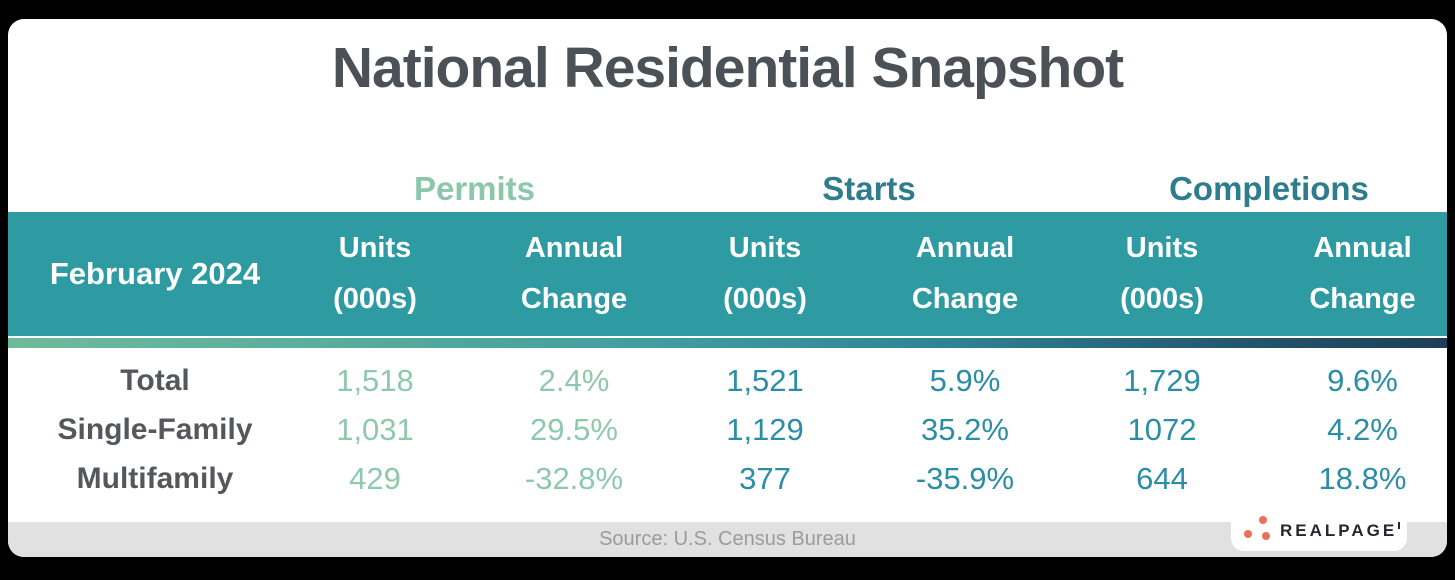 Image resolution: width=1455 pixels, height=580 pixels. Describe the element at coordinates (155, 429) in the screenshot. I see `row-label-single-family: Single-Family` at that location.